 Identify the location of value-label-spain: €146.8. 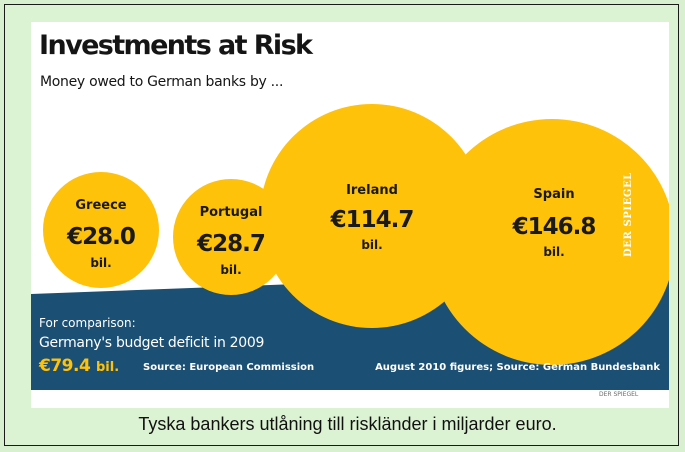
(554, 227).